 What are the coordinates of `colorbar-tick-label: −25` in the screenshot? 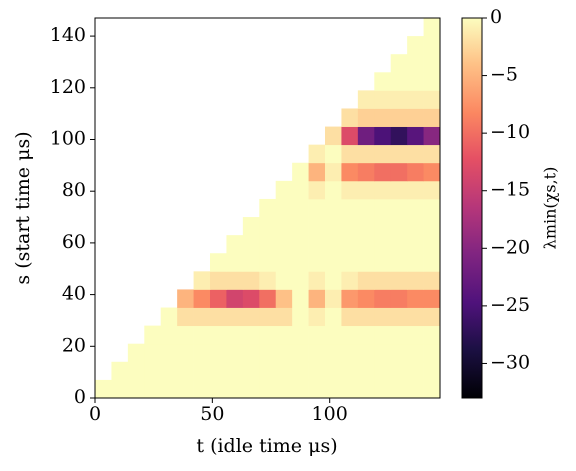 It's located at (510, 305).